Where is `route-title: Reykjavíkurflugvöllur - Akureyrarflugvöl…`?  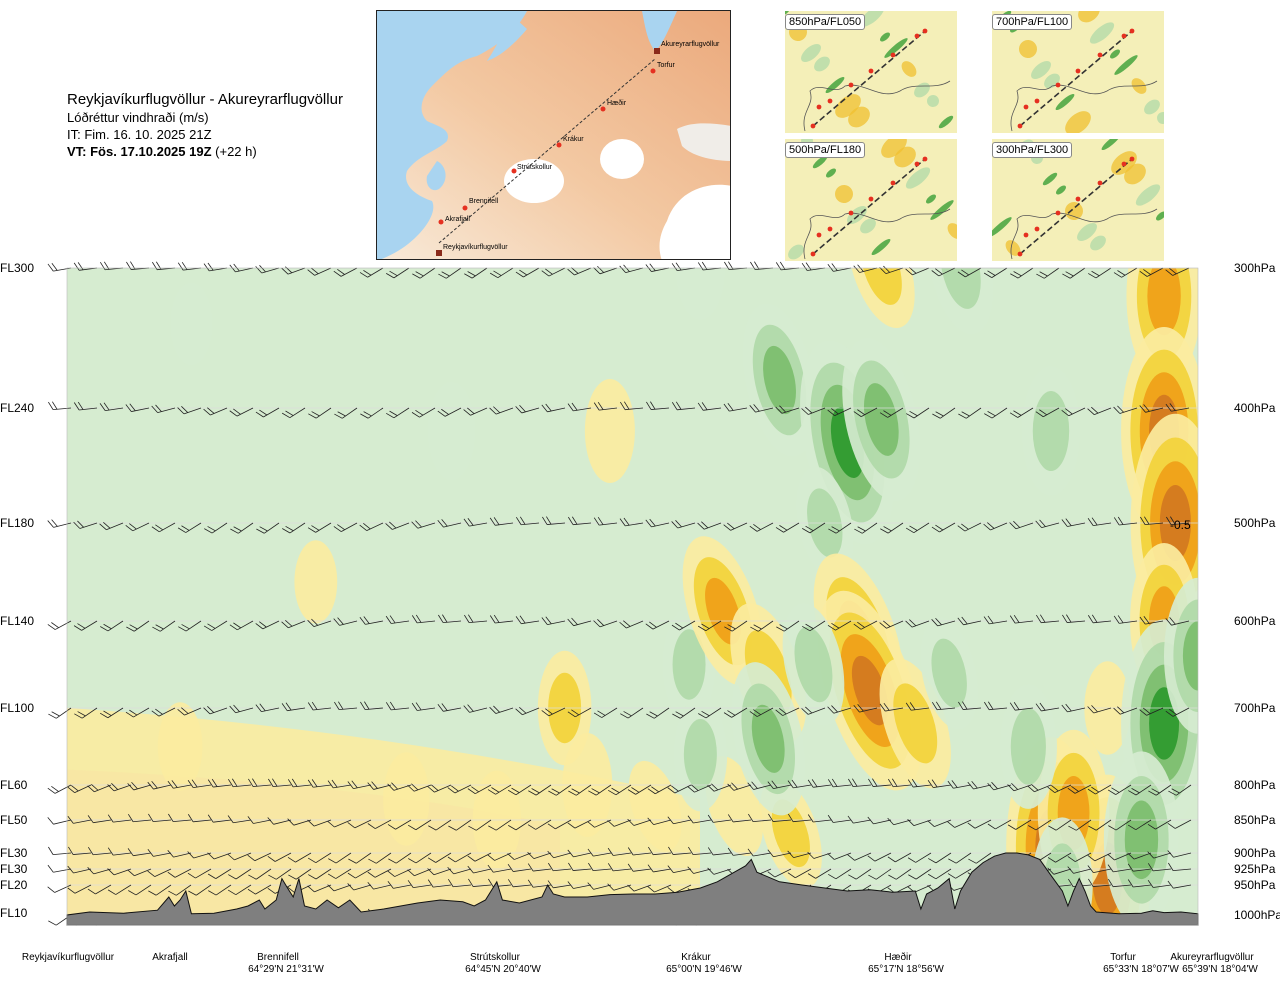 route-title: Reykjavíkurflugvöllur - Akureyrarflugvöl… is located at coordinates (205, 99).